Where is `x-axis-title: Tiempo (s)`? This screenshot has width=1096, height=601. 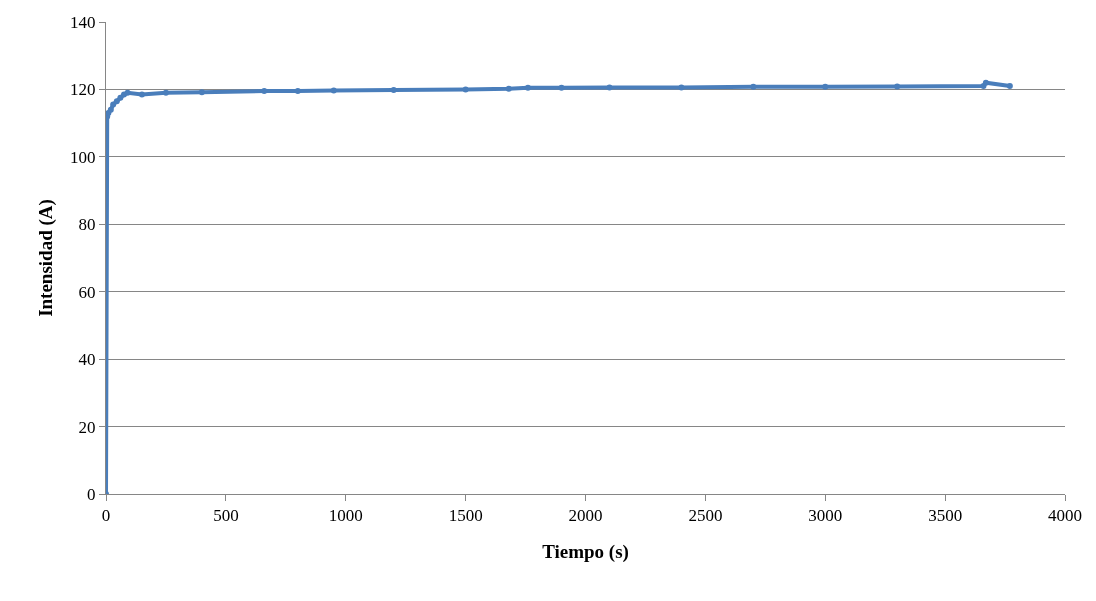 x-axis-title: Tiempo (s) is located at coordinates (585, 552).